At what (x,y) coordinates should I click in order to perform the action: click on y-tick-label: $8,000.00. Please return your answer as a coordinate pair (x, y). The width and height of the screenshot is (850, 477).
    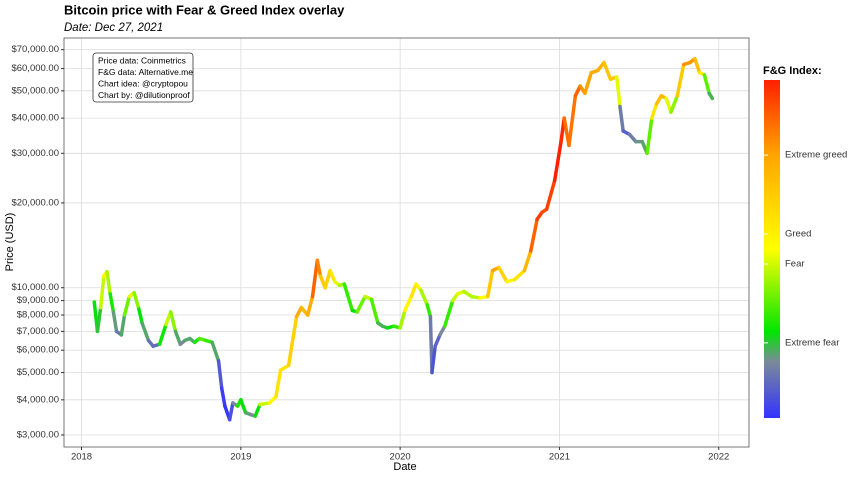
    Looking at the image, I should click on (38, 315).